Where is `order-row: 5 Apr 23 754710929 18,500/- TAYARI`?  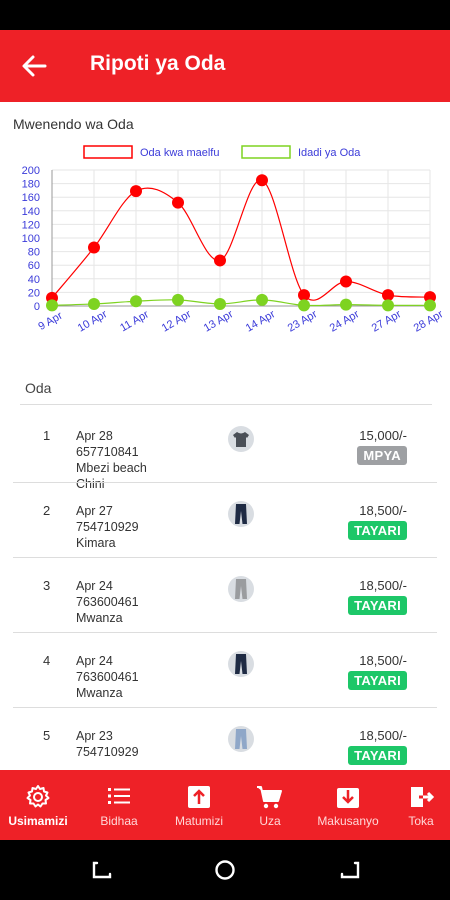 order-row: 5 Apr 23 754710929 18,500/- TAYARI is located at coordinates (225, 739).